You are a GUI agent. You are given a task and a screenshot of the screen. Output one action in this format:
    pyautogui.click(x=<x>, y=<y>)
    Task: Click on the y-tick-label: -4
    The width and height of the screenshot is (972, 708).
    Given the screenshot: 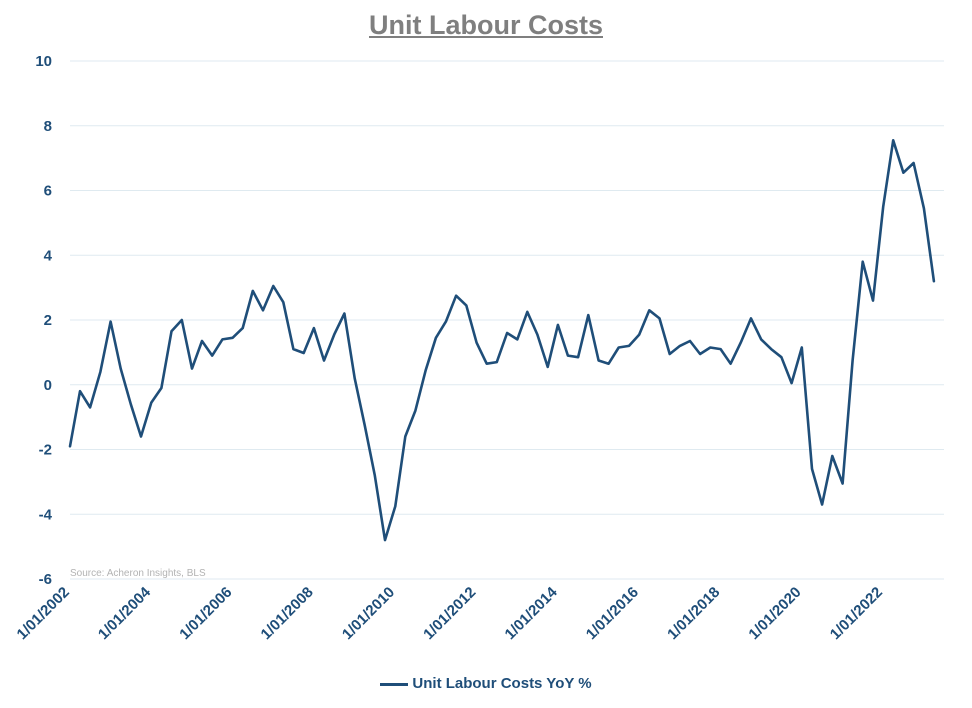 What is the action you would take?
    pyautogui.click(x=46, y=514)
    